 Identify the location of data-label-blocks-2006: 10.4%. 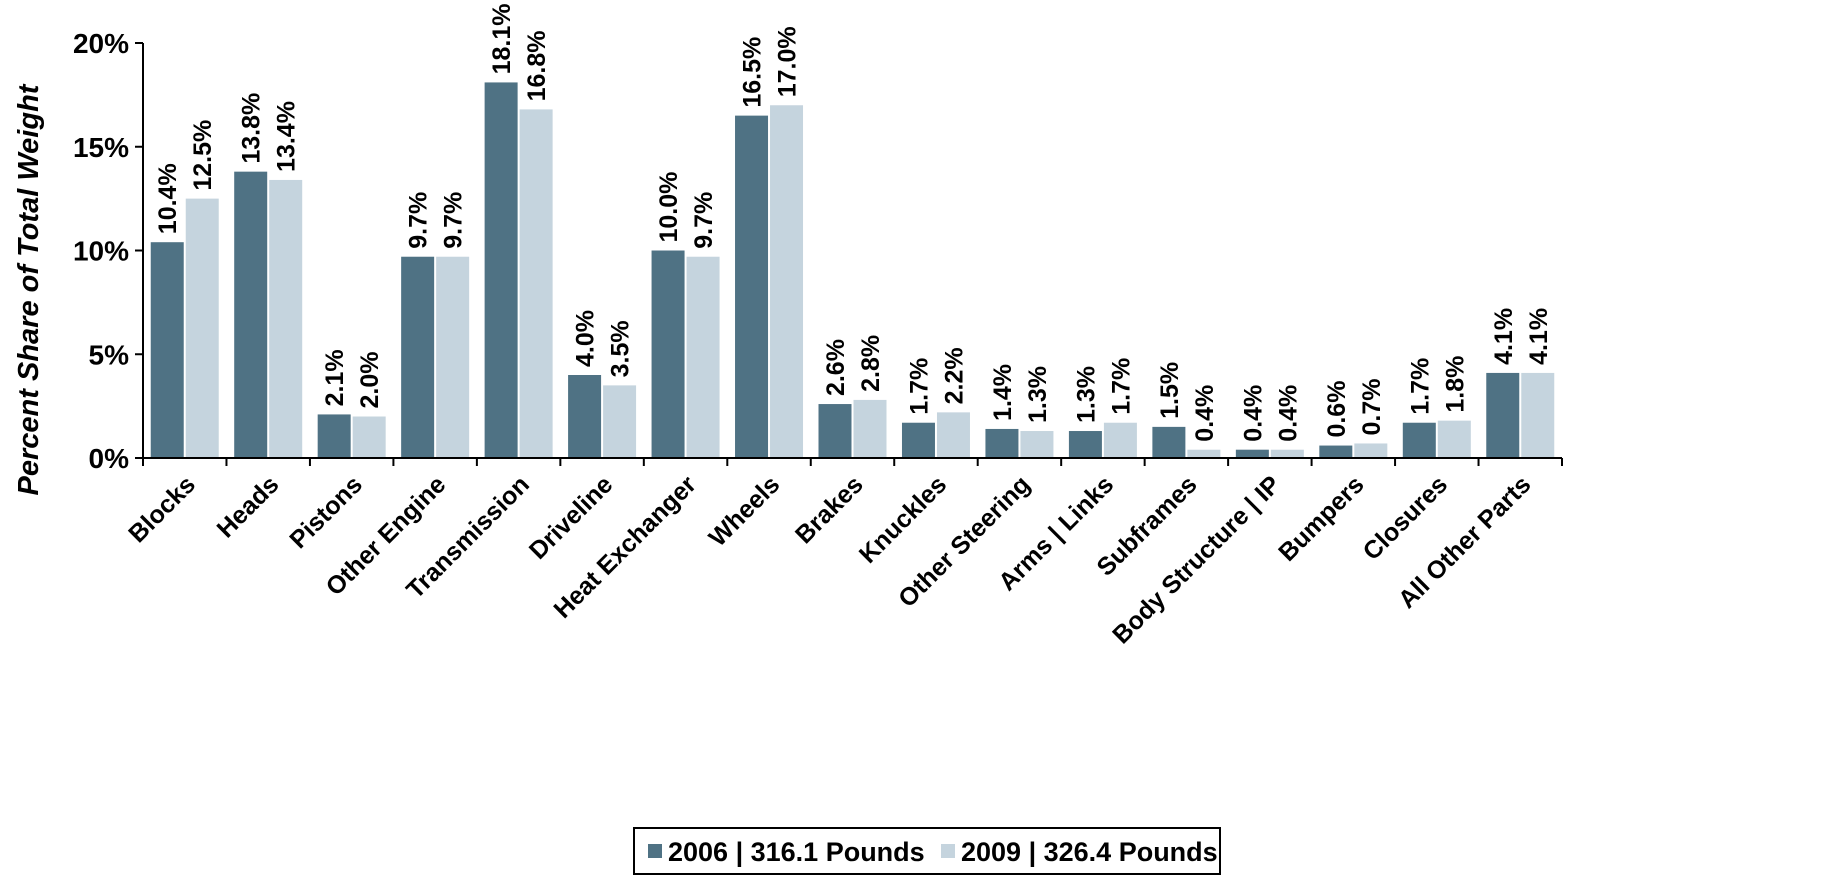
(168, 198).